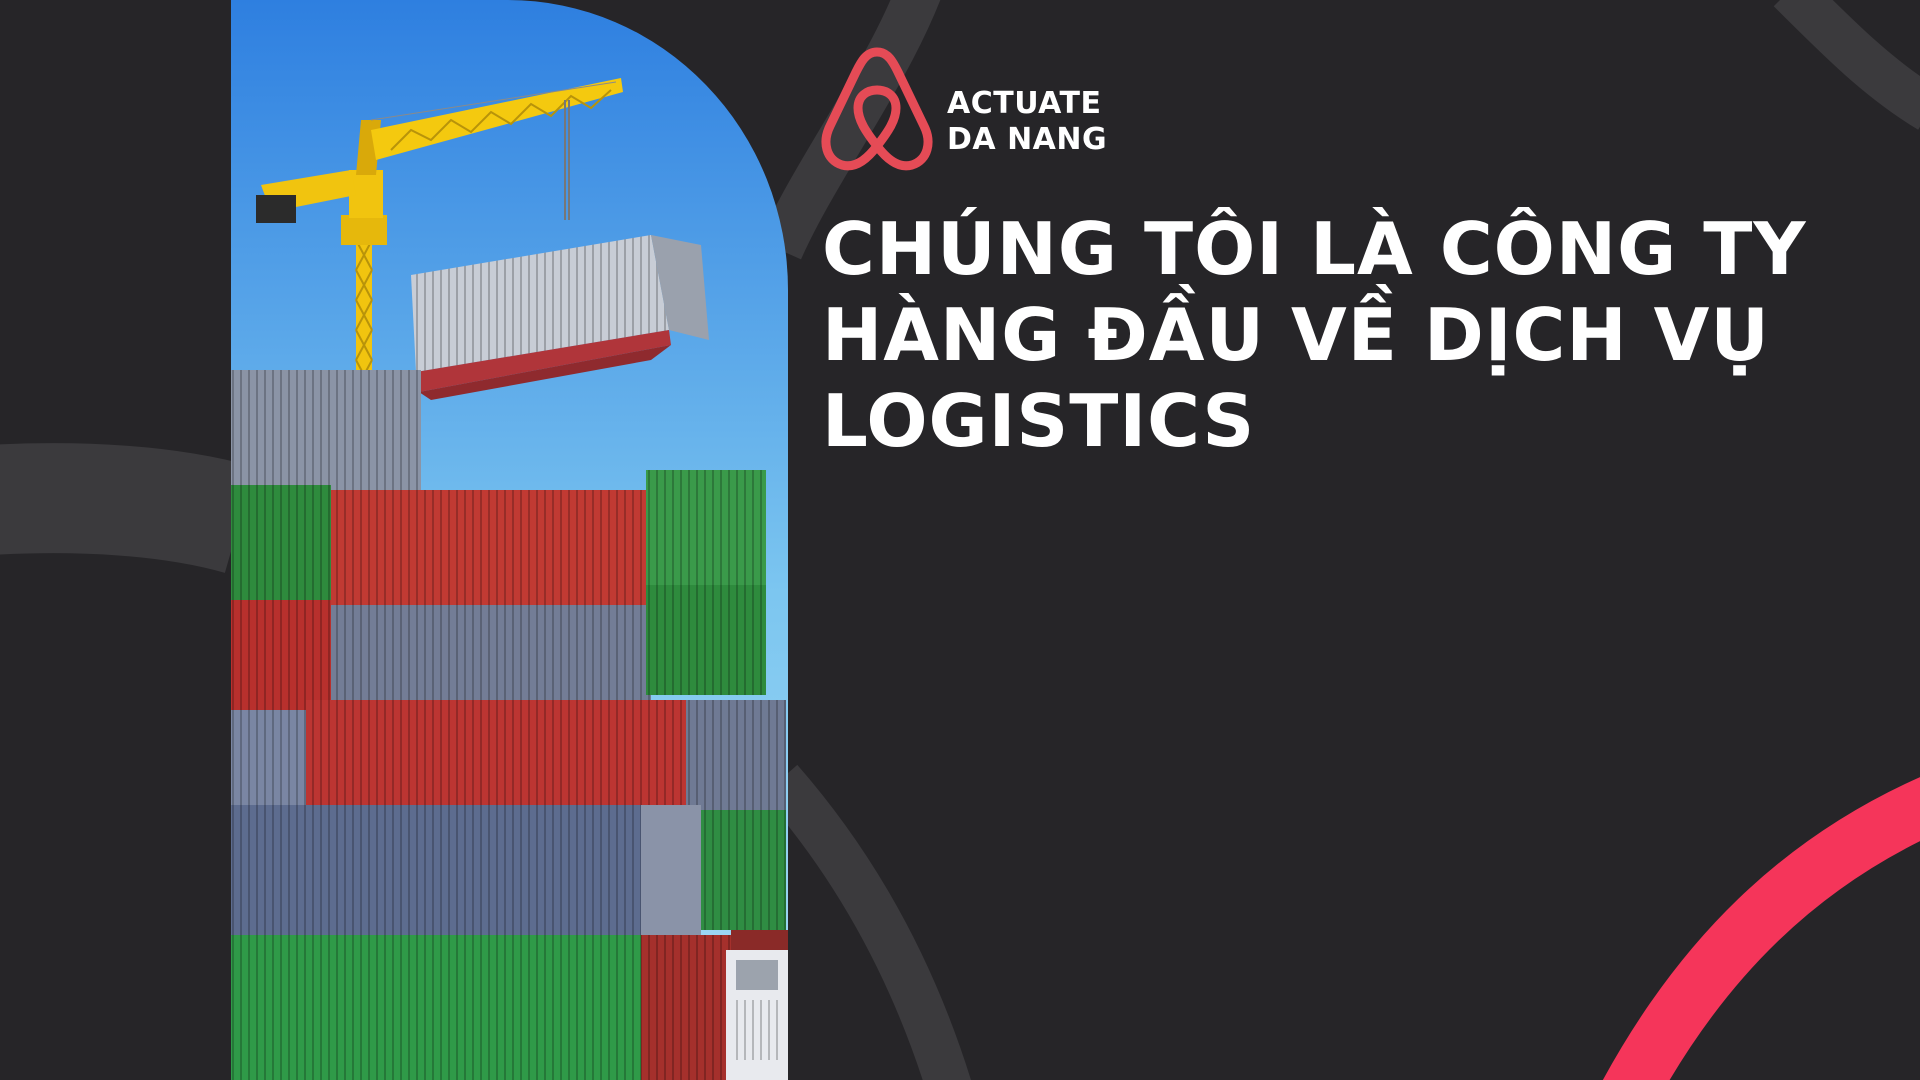  What do you see at coordinates (1846, 65) in the screenshot?
I see `gray-arc-top-right` at bounding box center [1846, 65].